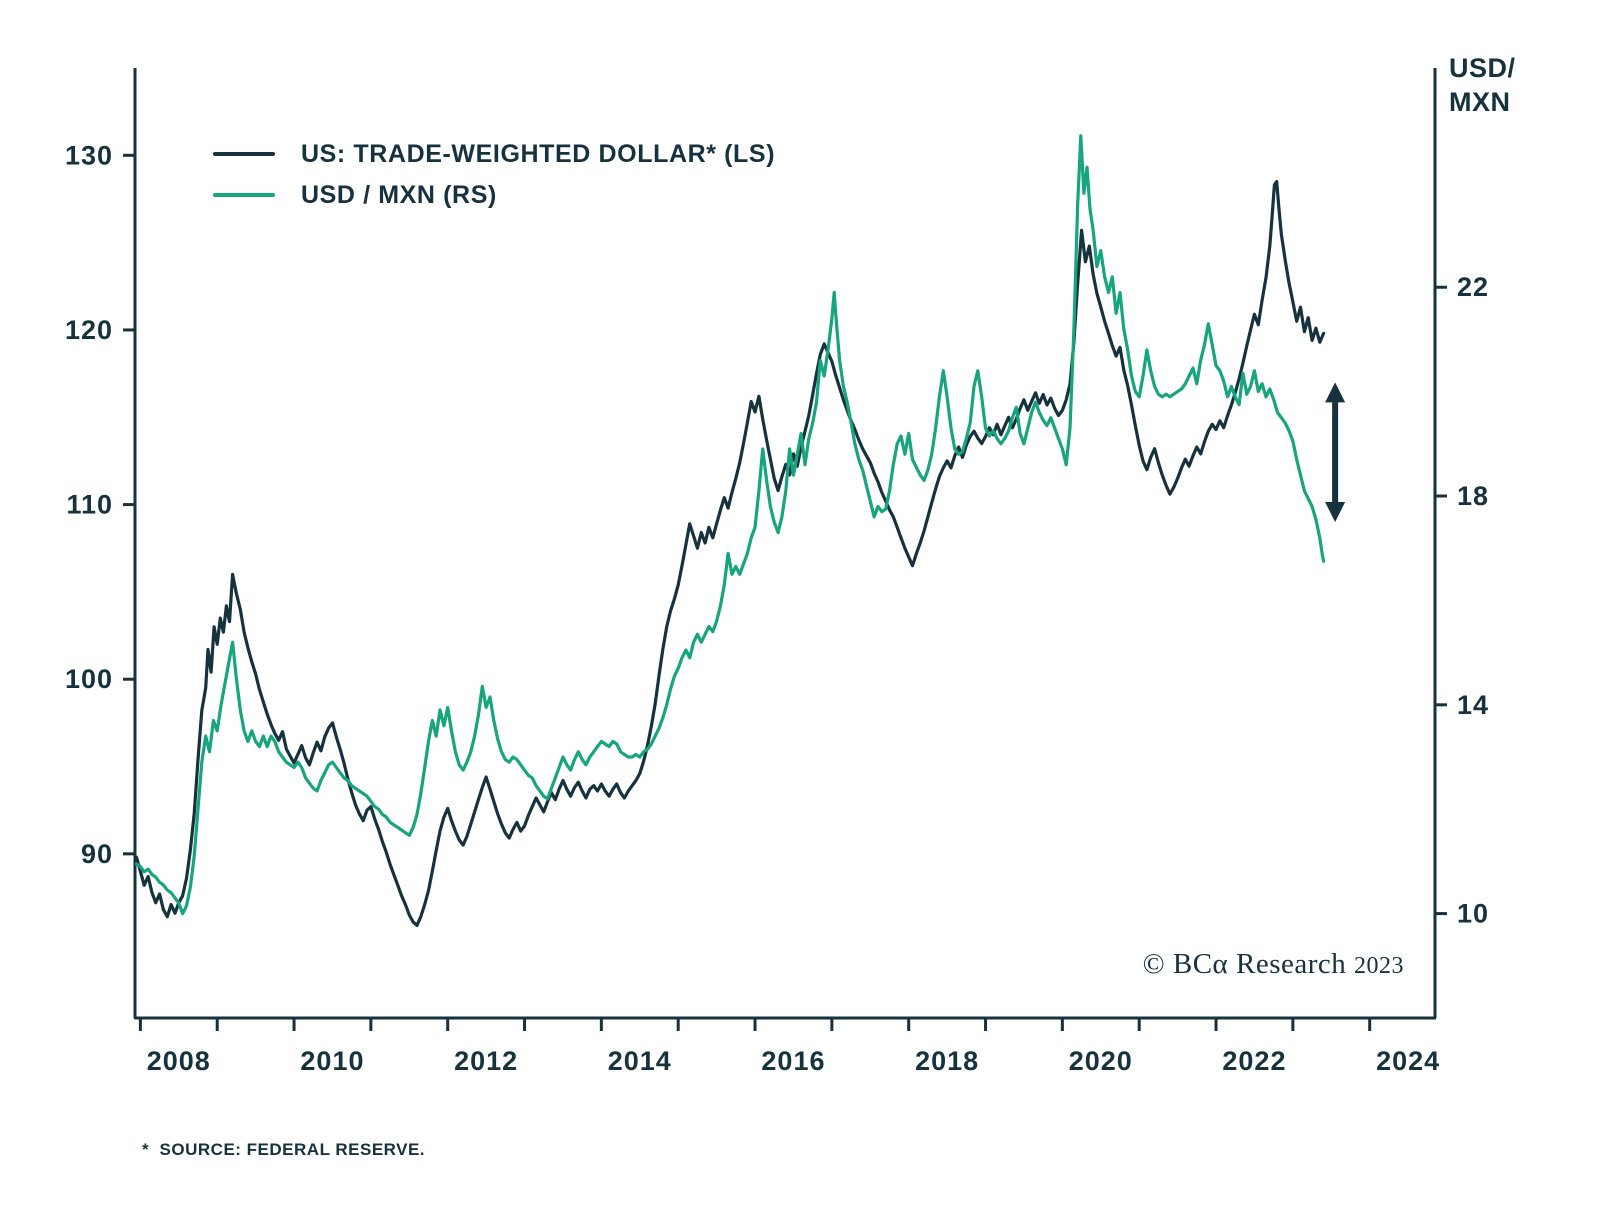 This screenshot has width=1600, height=1221. What do you see at coordinates (1244, 964) in the screenshot?
I see `copyright-brand: © BCα Research` at bounding box center [1244, 964].